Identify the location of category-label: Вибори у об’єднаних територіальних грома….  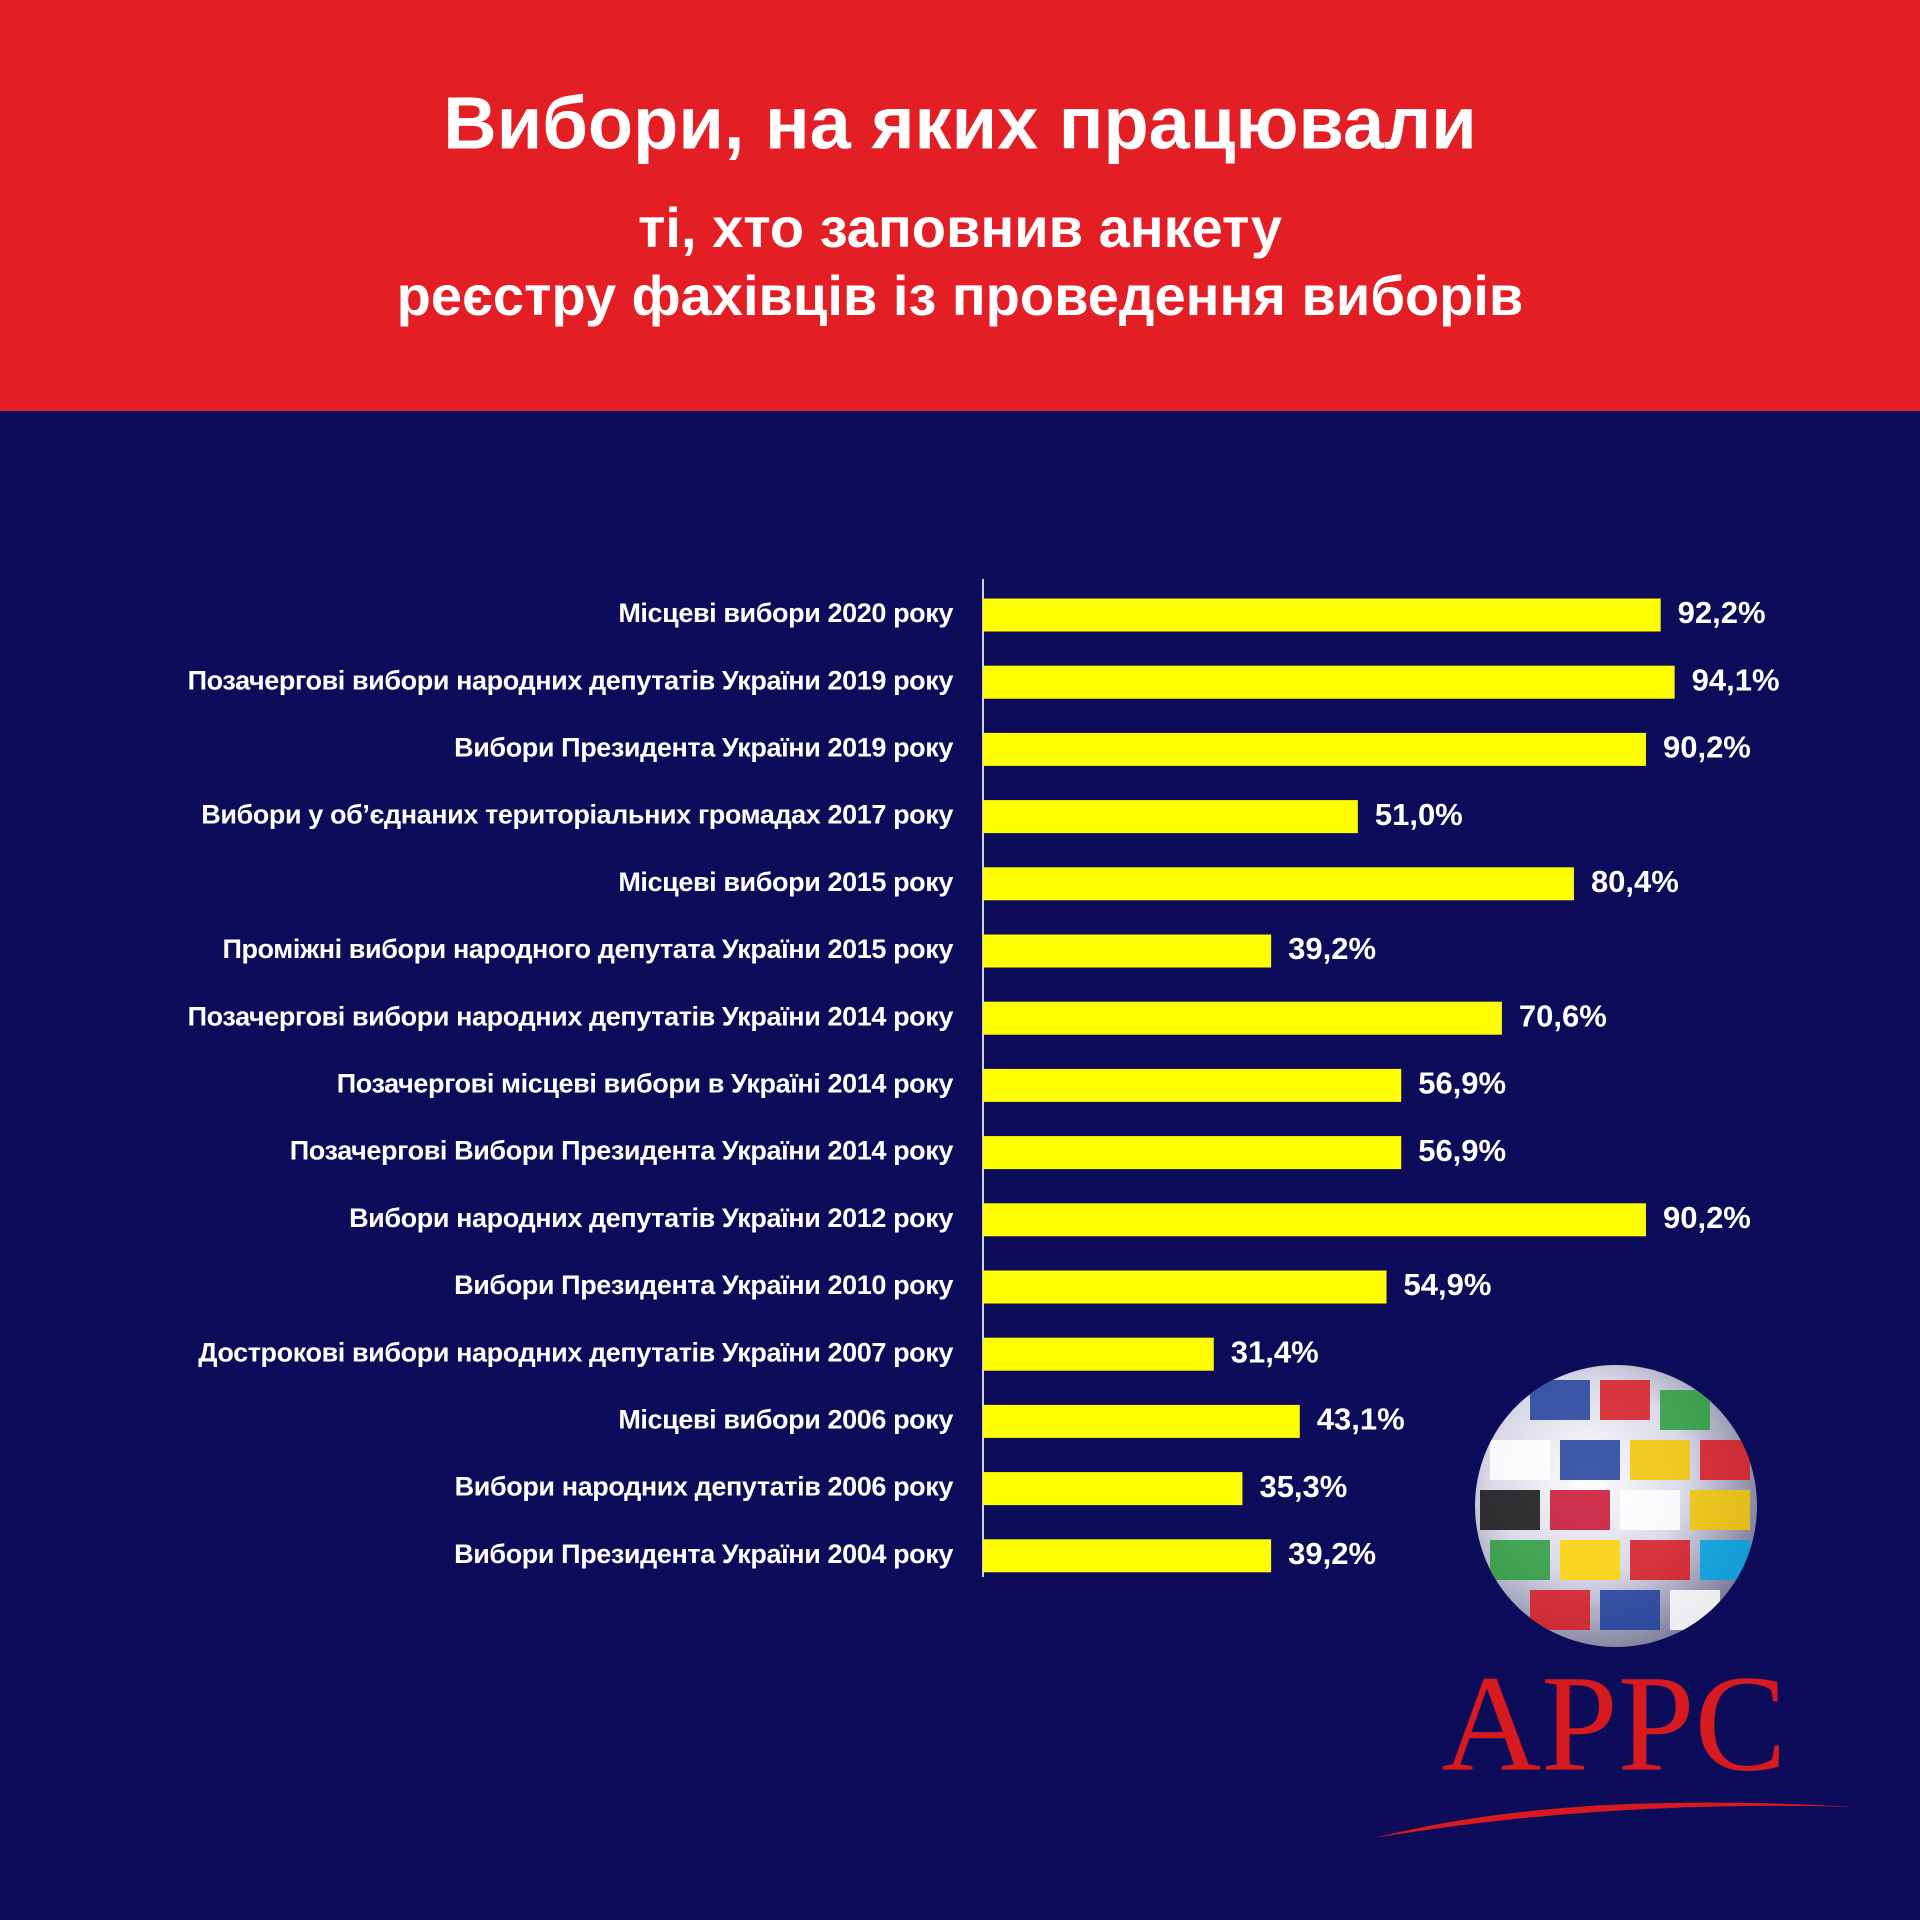
(577, 815).